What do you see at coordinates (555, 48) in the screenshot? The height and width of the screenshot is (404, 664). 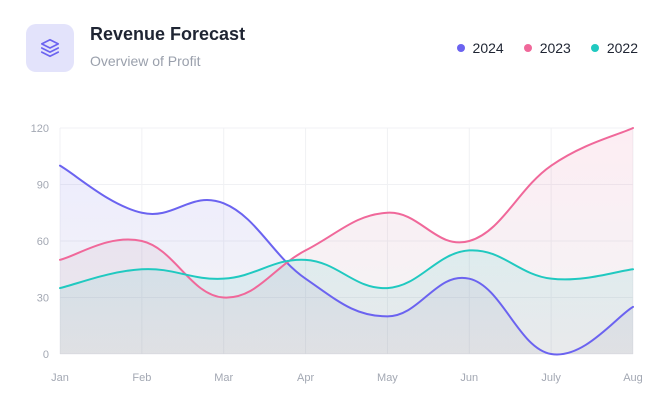 I see `legend-label: 2023` at bounding box center [555, 48].